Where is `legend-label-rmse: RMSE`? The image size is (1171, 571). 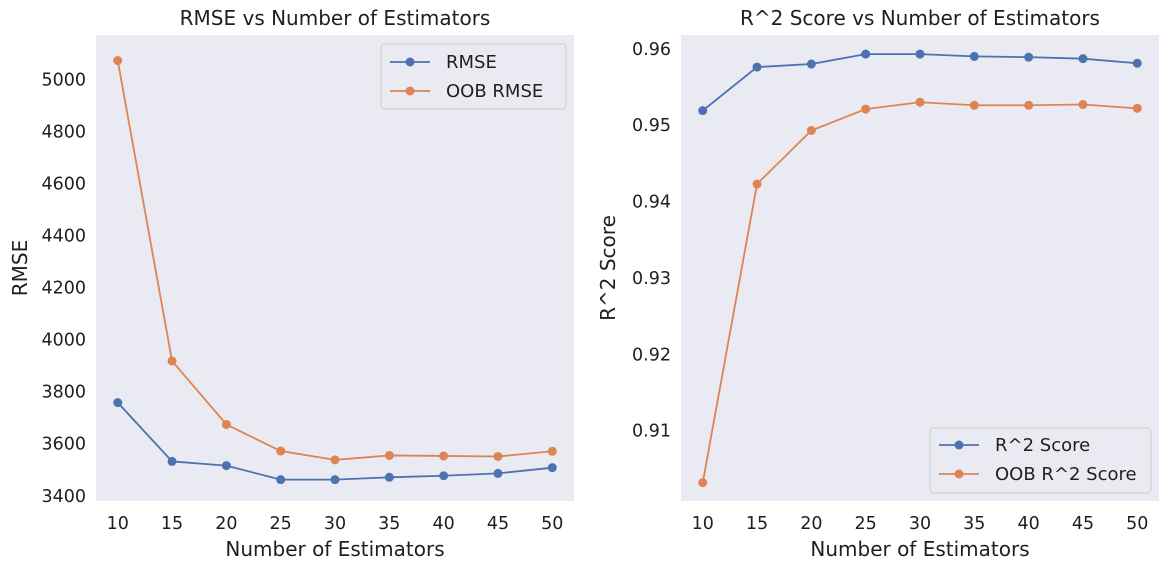 legend-label-rmse: RMSE is located at coordinates (471, 62).